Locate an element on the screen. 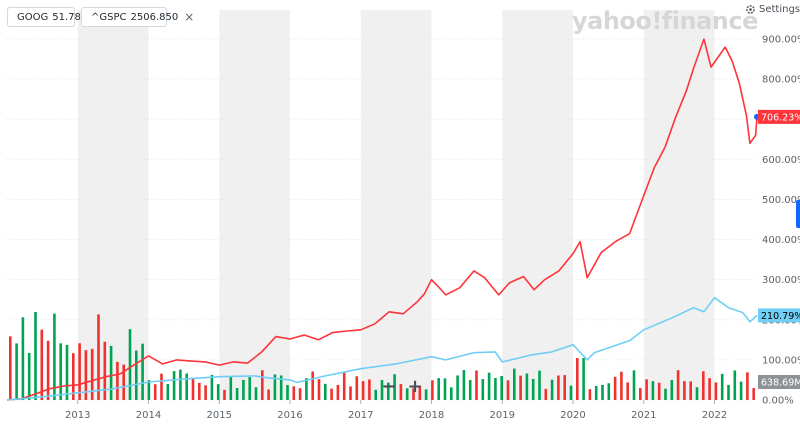  gspc-change-badge-bg is located at coordinates (779, 315).